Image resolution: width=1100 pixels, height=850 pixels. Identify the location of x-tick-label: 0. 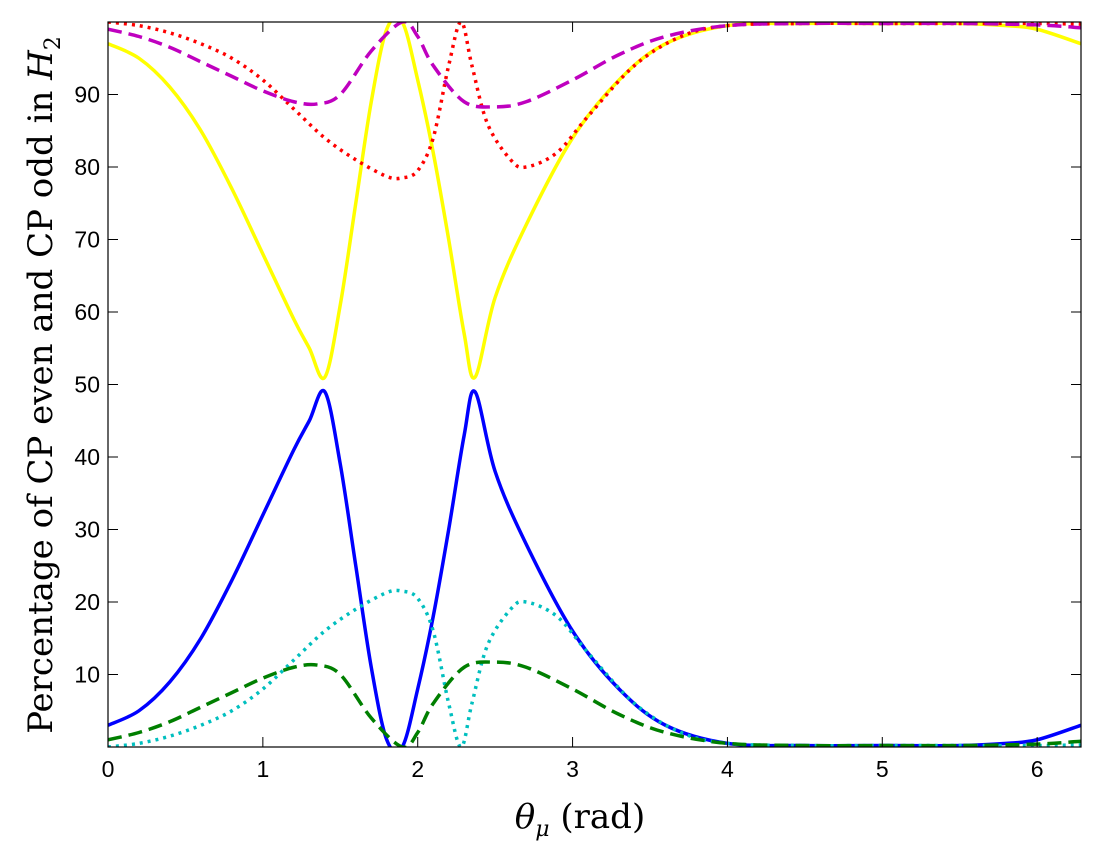
(108, 769).